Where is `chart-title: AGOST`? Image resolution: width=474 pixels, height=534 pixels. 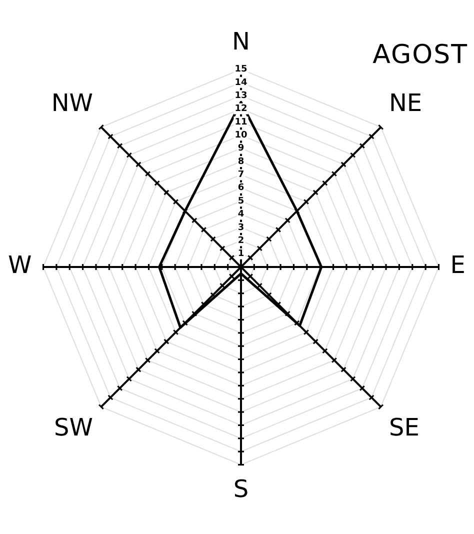
chart-title: AGOST is located at coordinates (420, 55).